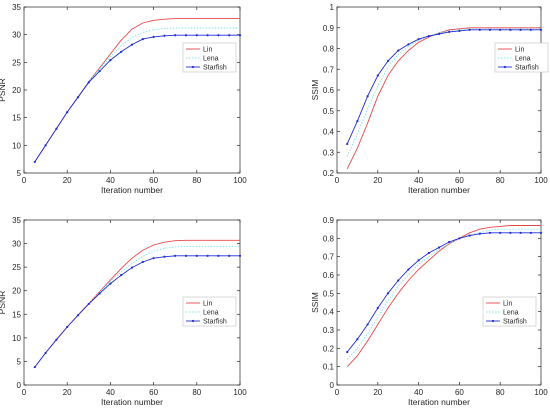 The image size is (550, 420). What do you see at coordinates (16, 145) in the screenshot?
I see `y-tick-label: 10` at bounding box center [16, 145].